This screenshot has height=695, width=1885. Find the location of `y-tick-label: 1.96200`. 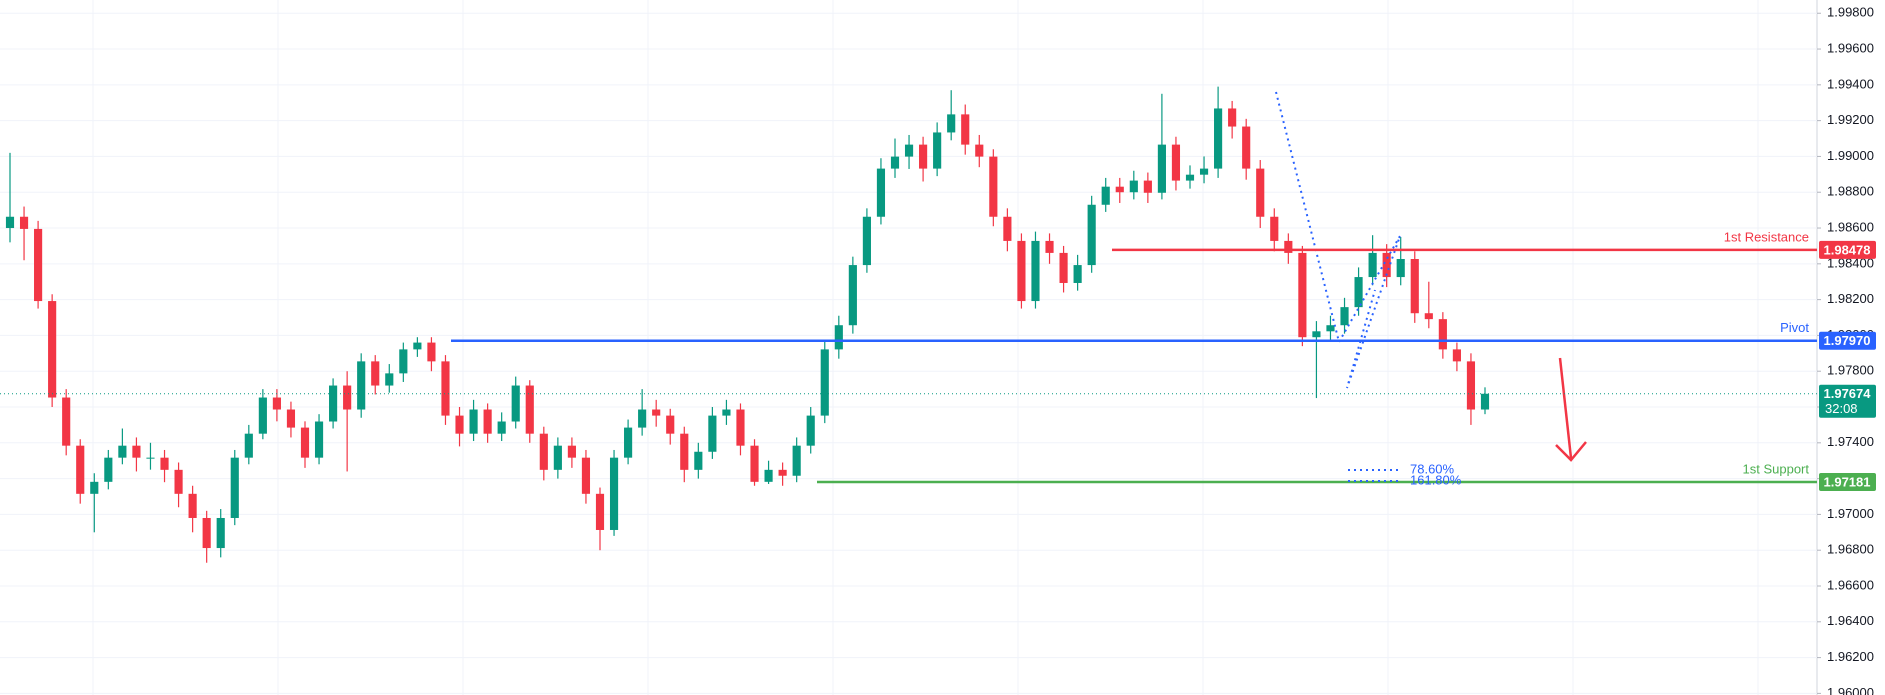

y-tick-label: 1.96200 is located at coordinates (1850, 656).